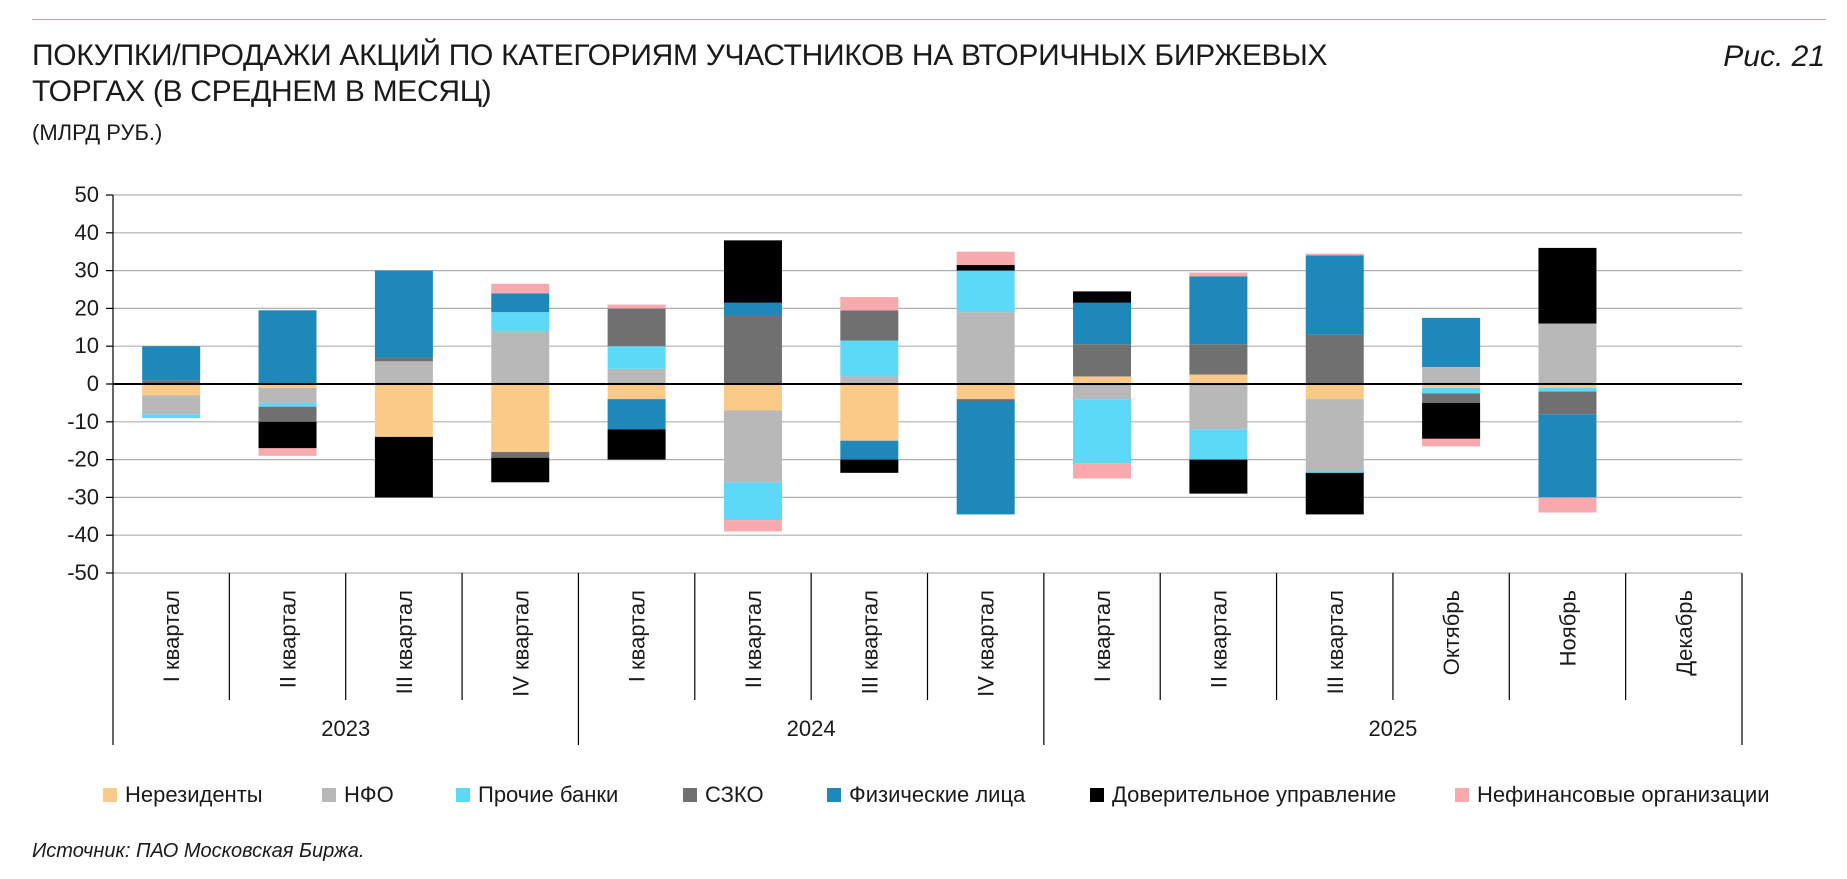  Describe the element at coordinates (93, 383) in the screenshot. I see `y-tick-label: 0` at that location.